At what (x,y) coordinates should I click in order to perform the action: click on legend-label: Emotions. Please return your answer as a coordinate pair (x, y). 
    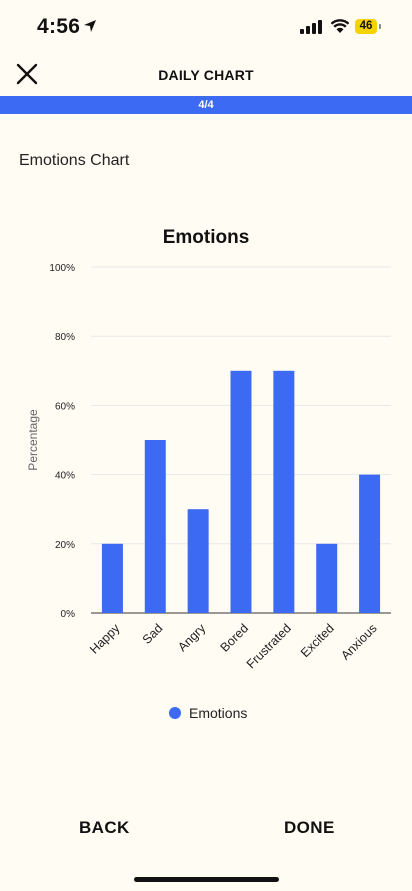
    Looking at the image, I should click on (218, 713).